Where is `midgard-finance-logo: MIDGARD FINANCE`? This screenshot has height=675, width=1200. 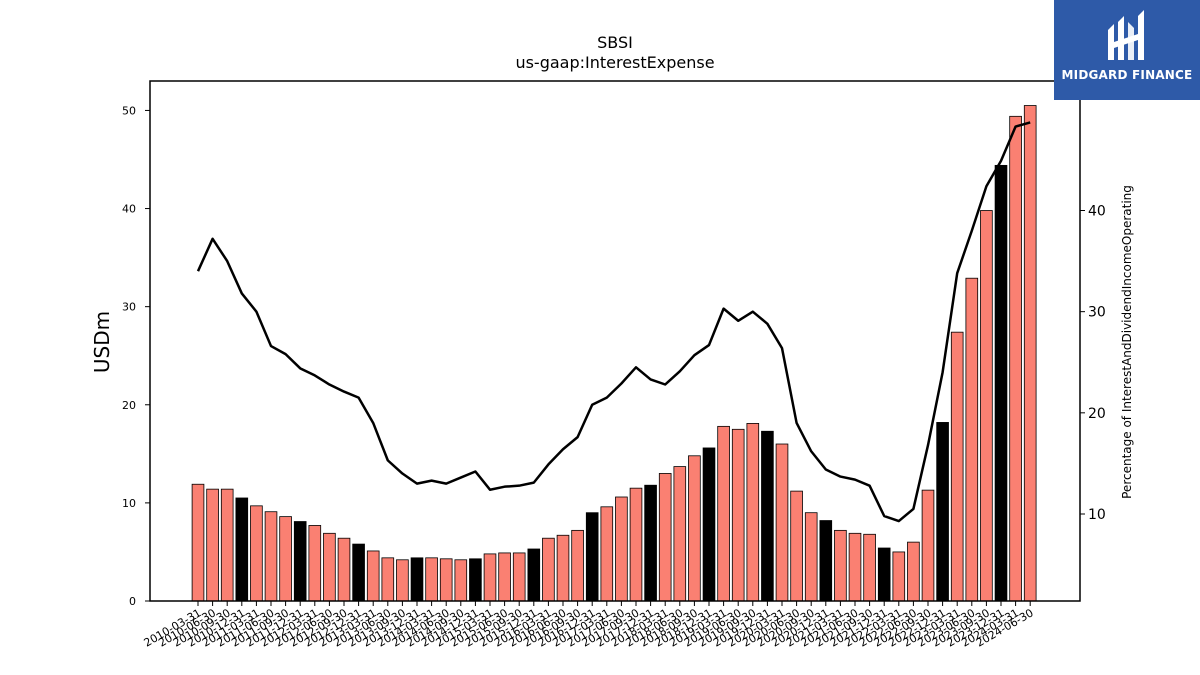 midgard-finance-logo: MIDGARD FINANCE is located at coordinates (1127, 50).